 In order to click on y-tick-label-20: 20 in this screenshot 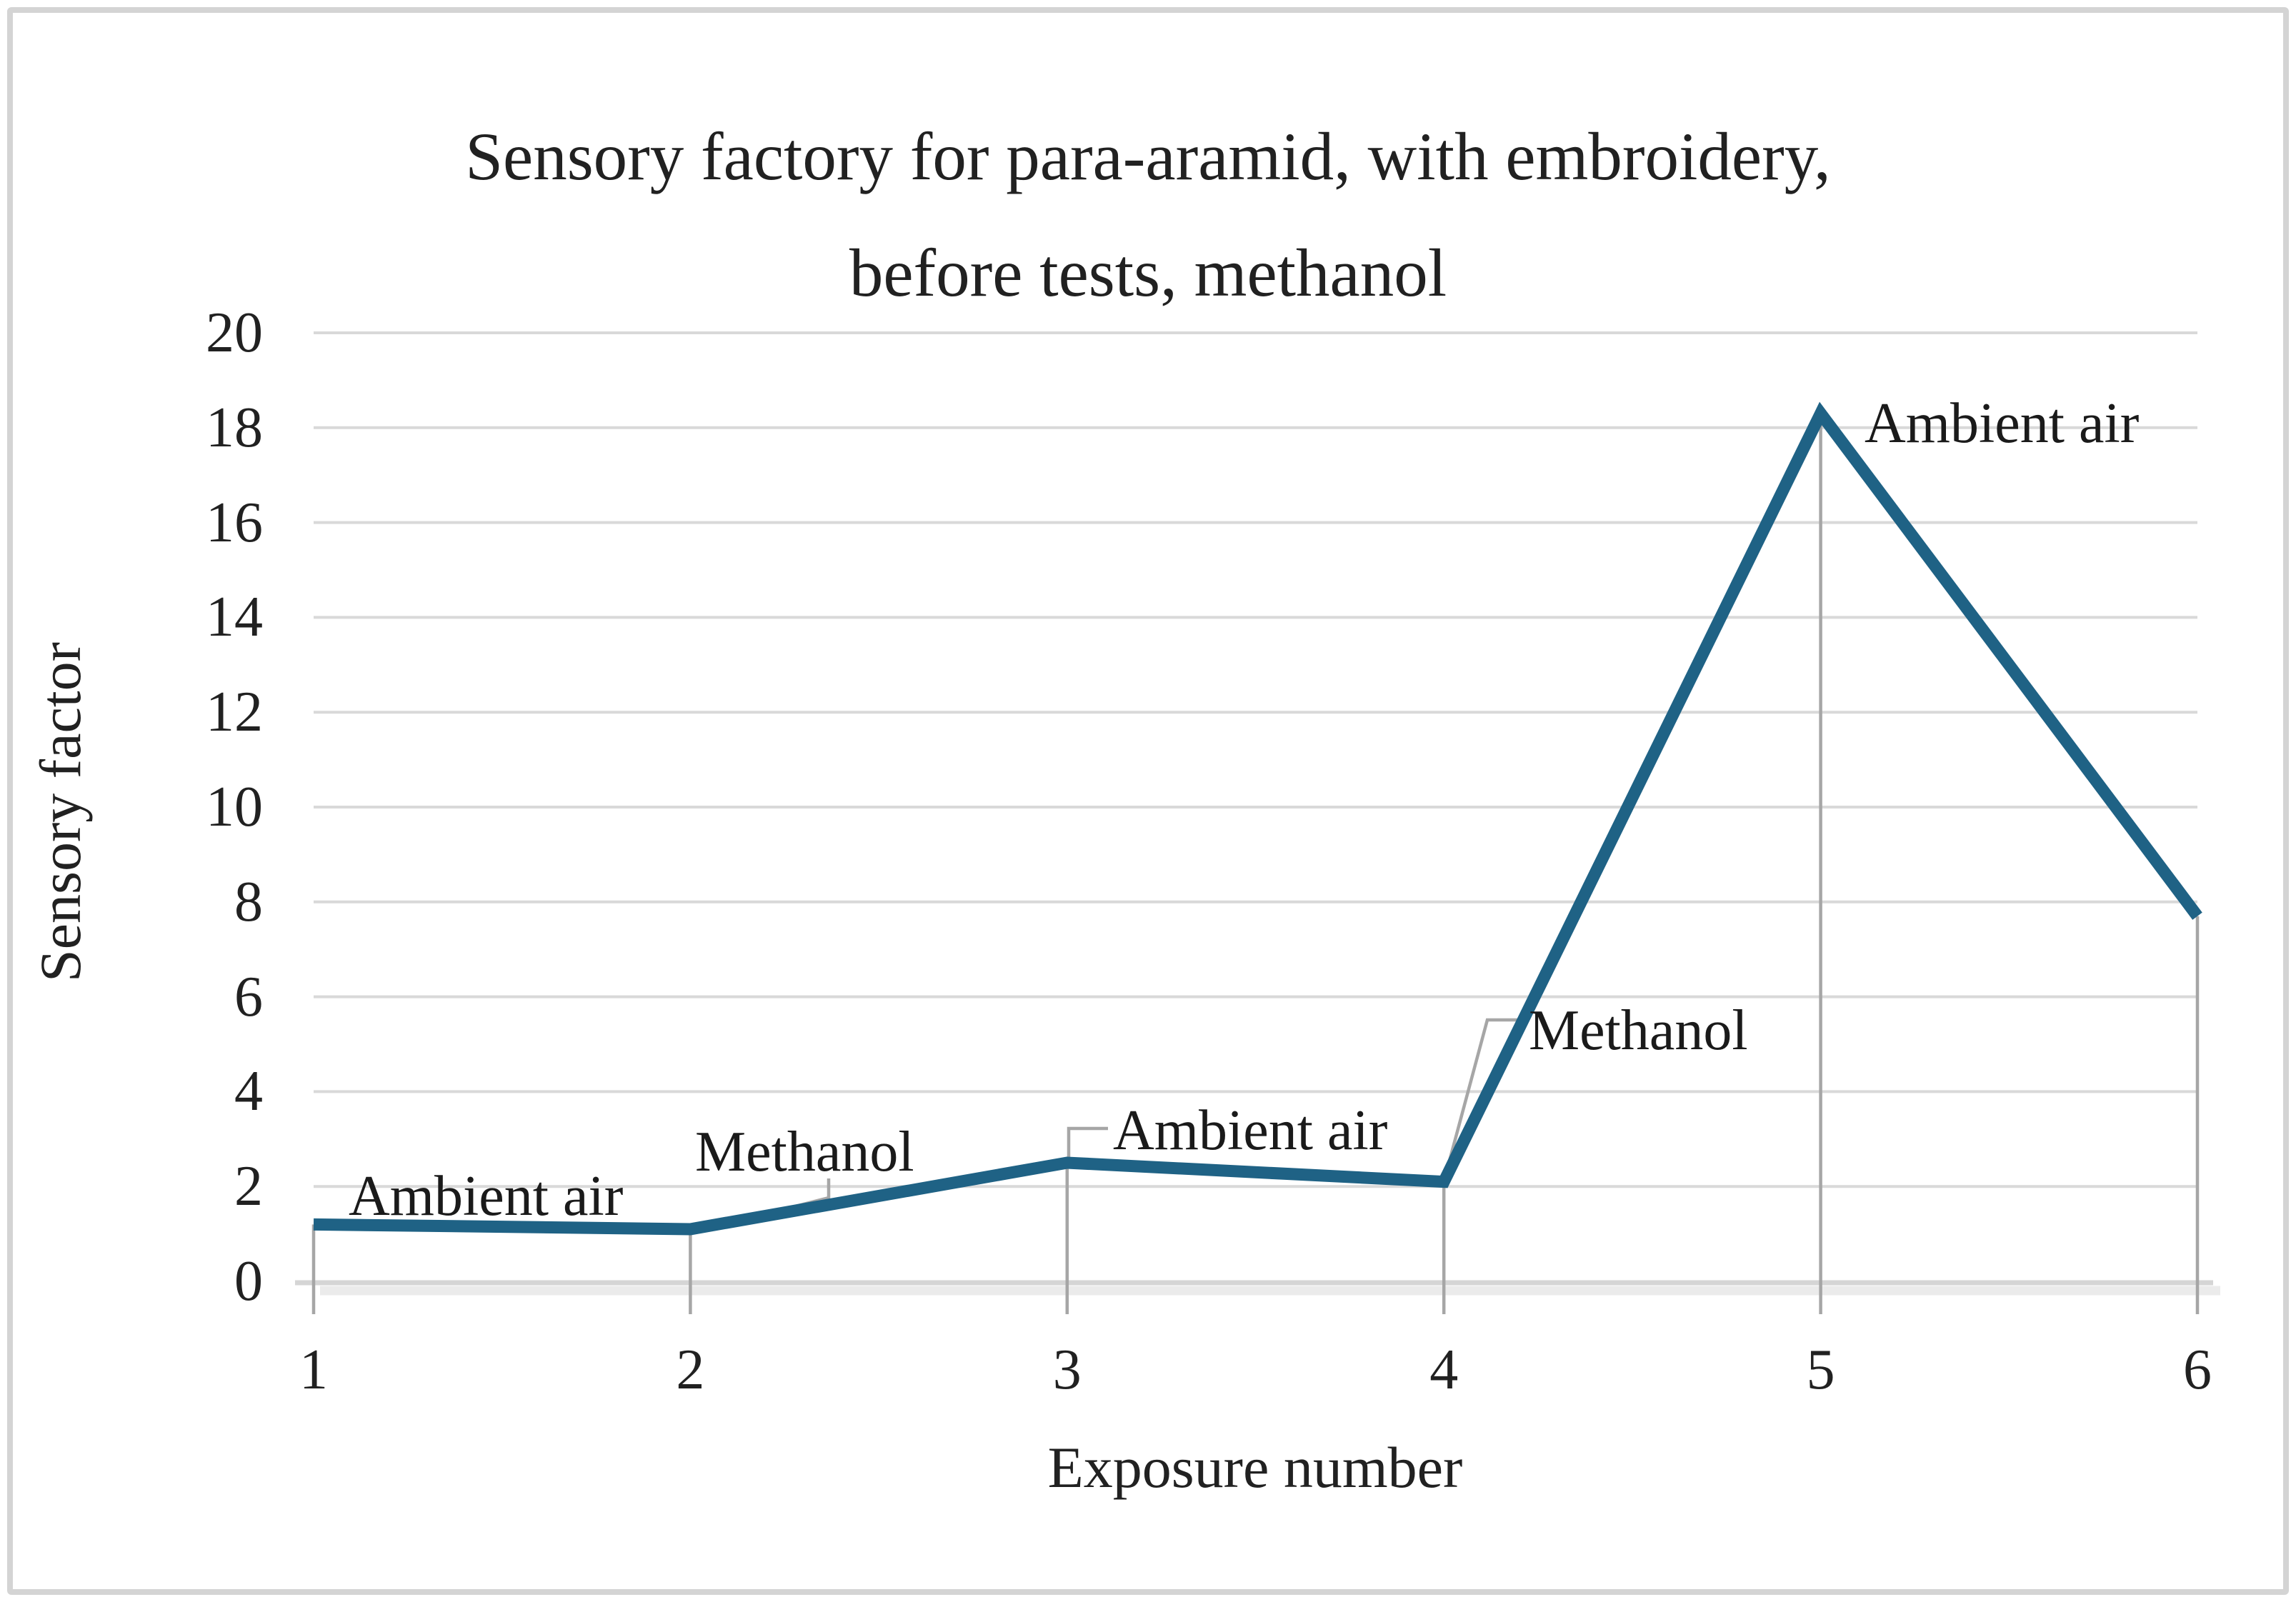, I will do `click(235, 332)`.